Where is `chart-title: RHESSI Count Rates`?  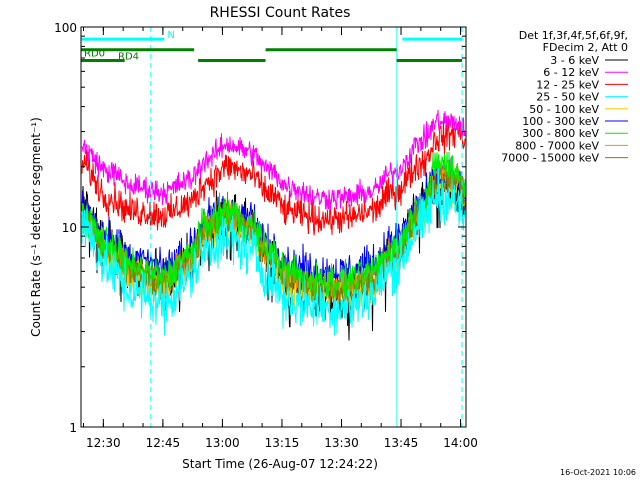
chart-title: RHESSI Count Rates is located at coordinates (280, 13).